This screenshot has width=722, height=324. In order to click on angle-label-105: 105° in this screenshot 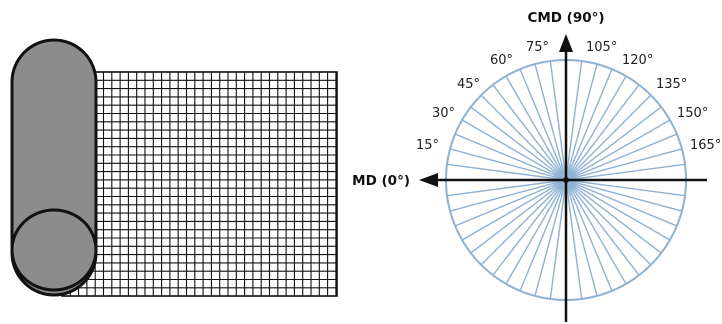, I will do `click(601, 47)`.